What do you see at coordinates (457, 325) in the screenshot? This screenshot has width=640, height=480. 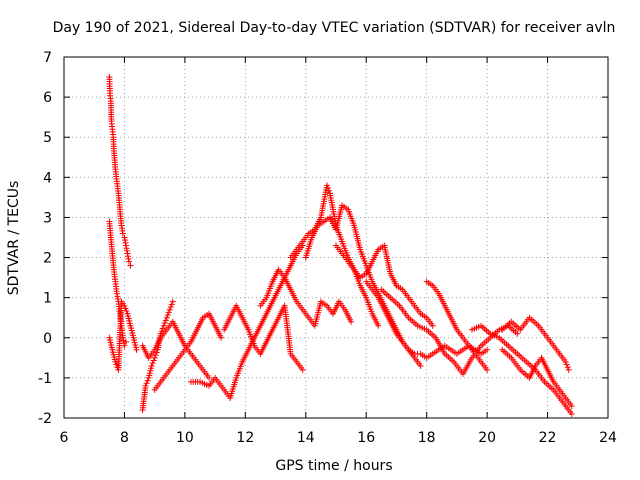 I see `series-track-n` at bounding box center [457, 325].